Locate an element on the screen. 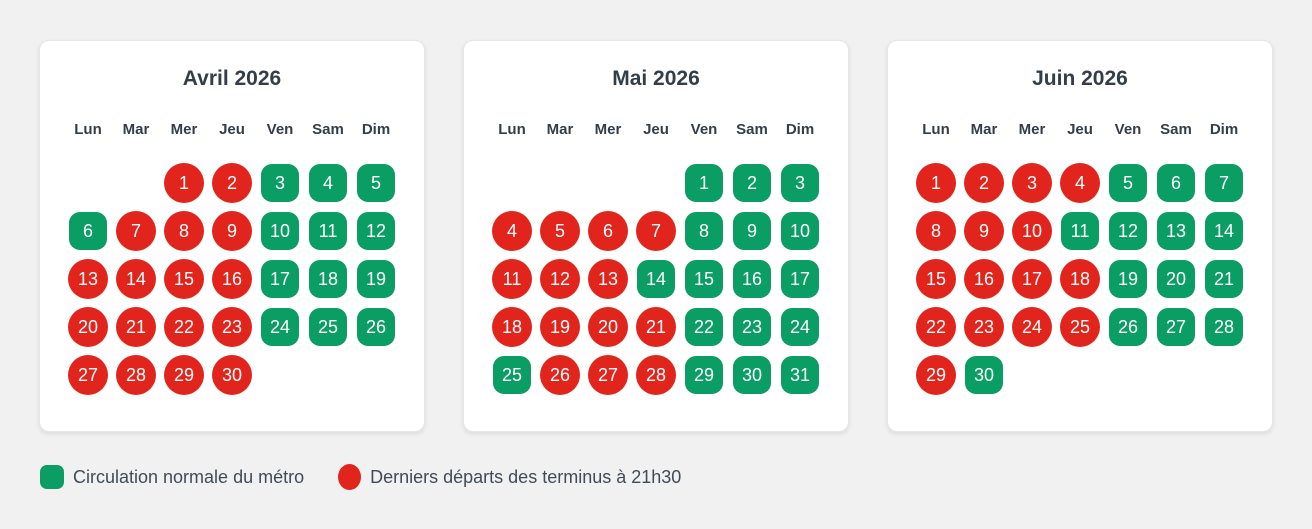 The height and width of the screenshot is (529, 1312). legend-label-normal-service: Circulation normale du métro is located at coordinates (189, 476).